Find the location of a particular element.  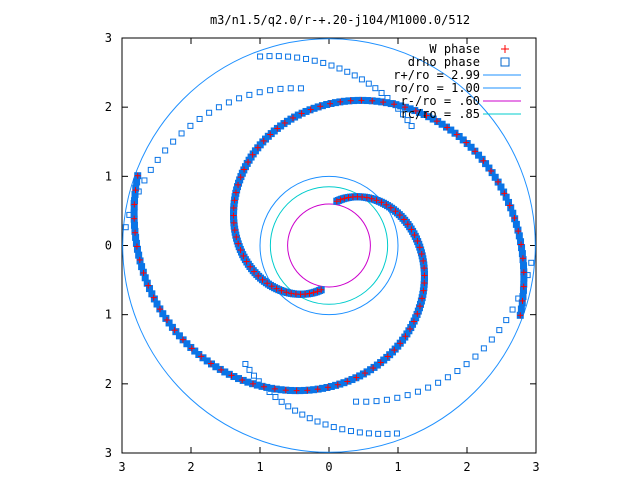

legend-label: r+/ro = 2.99 is located at coordinates (436, 75).